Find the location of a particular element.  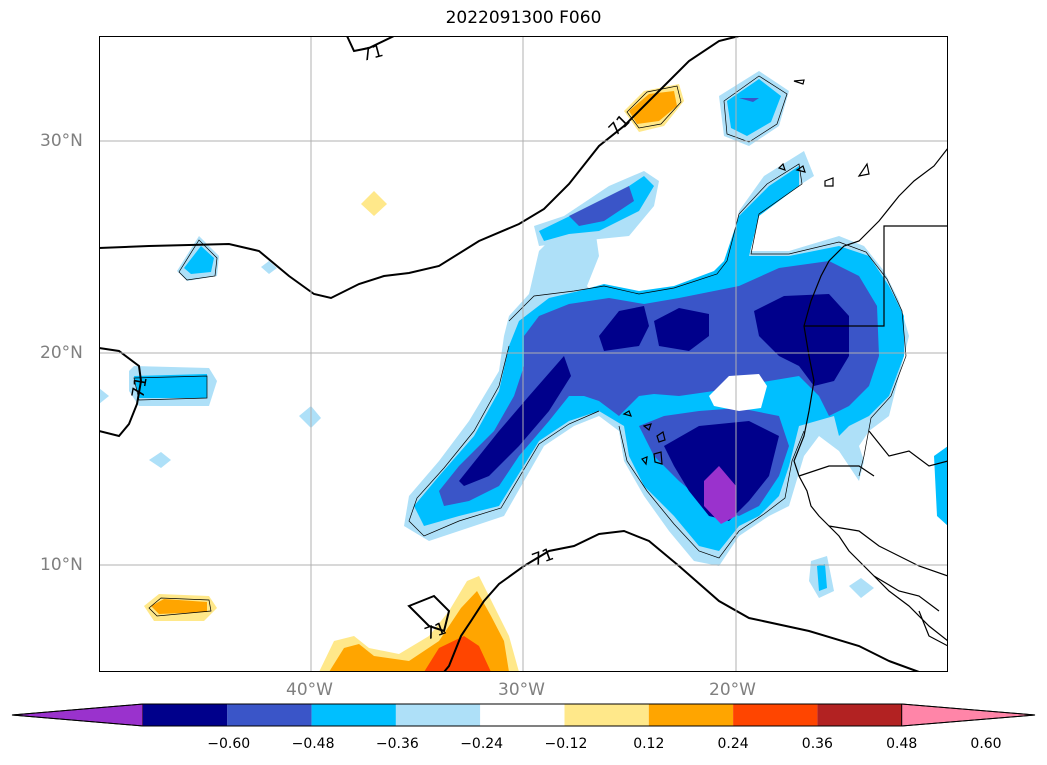

pos-north-outline is located at coordinates (654, 107).